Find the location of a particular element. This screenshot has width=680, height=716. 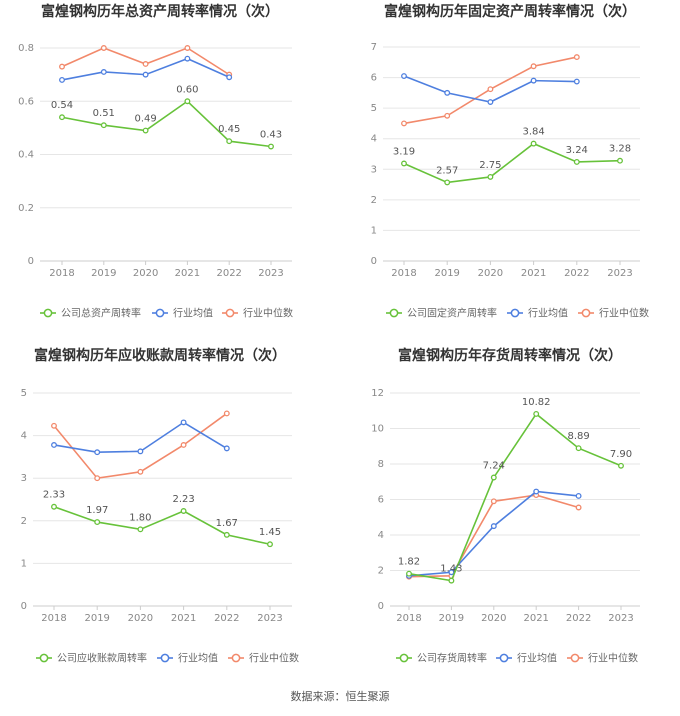

legend-item-company: 公司总资产周转率 is located at coordinates (90, 313).